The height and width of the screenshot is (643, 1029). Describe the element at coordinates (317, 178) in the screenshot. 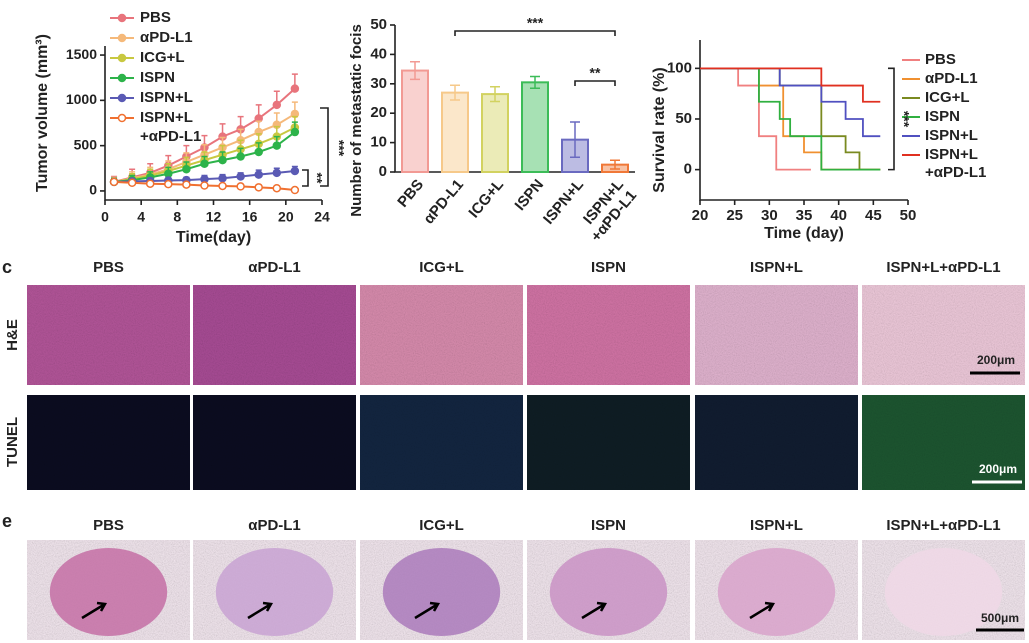

I see `annotation: **` at that location.